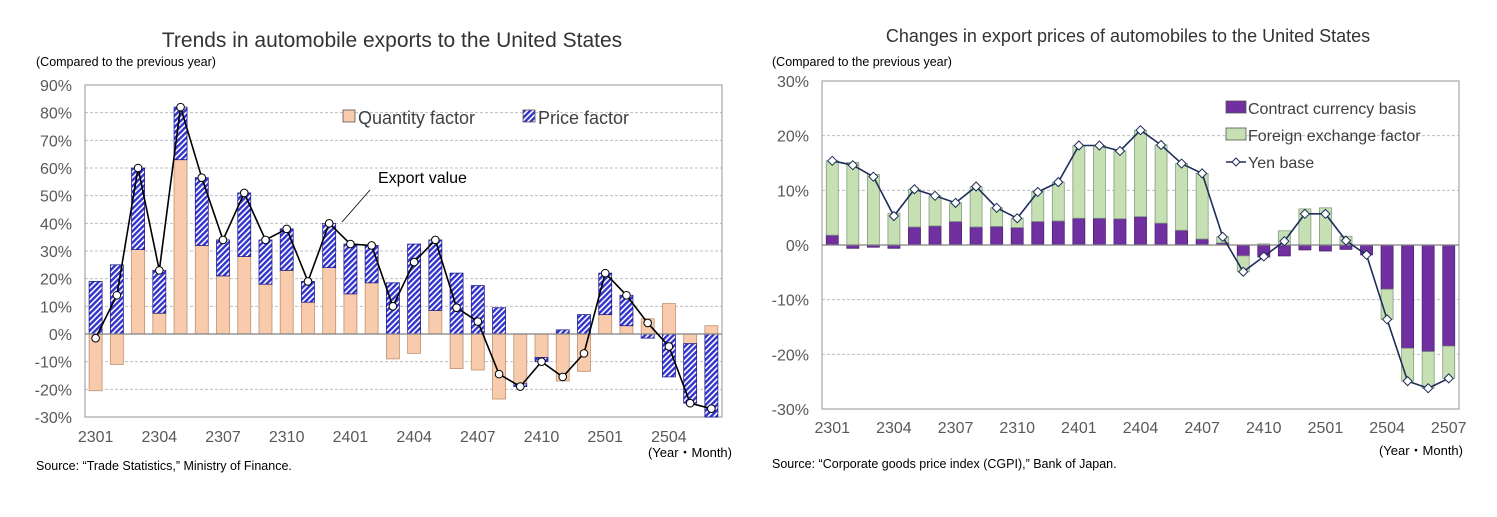 The height and width of the screenshot is (517, 1497). What do you see at coordinates (356, 206) in the screenshot?
I see `annotation-leader-line` at bounding box center [356, 206].